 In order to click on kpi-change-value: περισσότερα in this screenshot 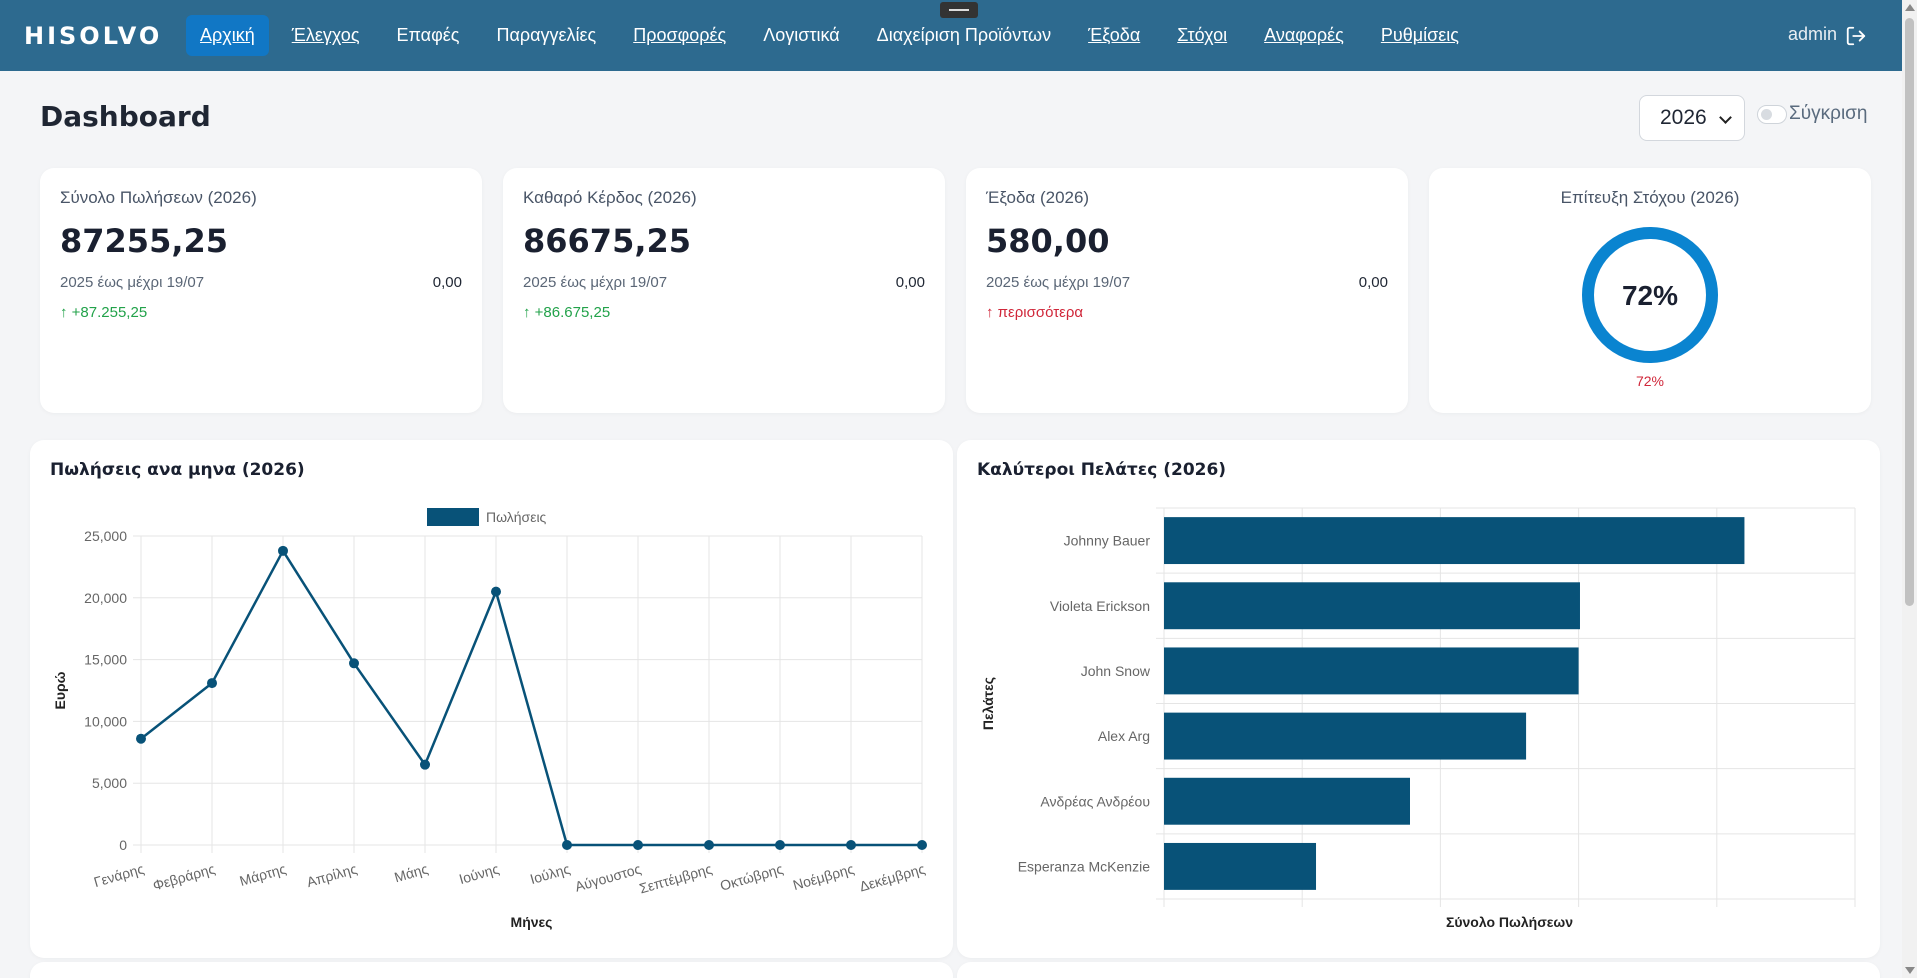, I will do `click(1040, 312)`.